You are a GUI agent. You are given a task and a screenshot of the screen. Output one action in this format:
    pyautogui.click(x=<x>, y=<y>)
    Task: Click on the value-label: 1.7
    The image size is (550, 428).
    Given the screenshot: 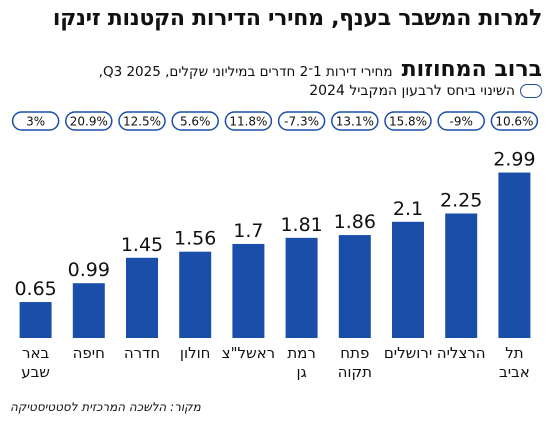 What is the action you would take?
    pyautogui.click(x=248, y=231)
    